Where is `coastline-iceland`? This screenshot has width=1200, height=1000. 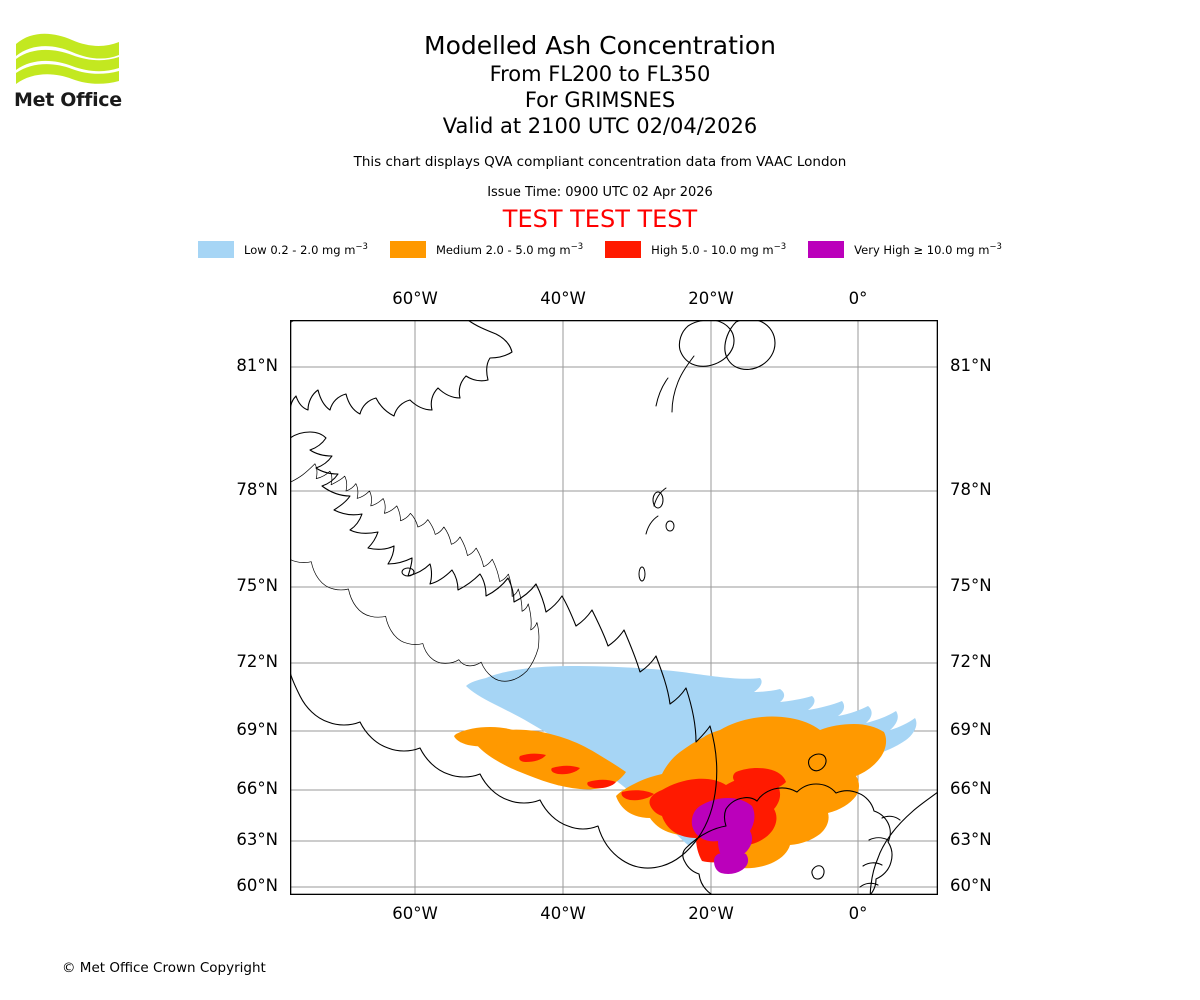 coastline-iceland is located at coordinates (787, 839).